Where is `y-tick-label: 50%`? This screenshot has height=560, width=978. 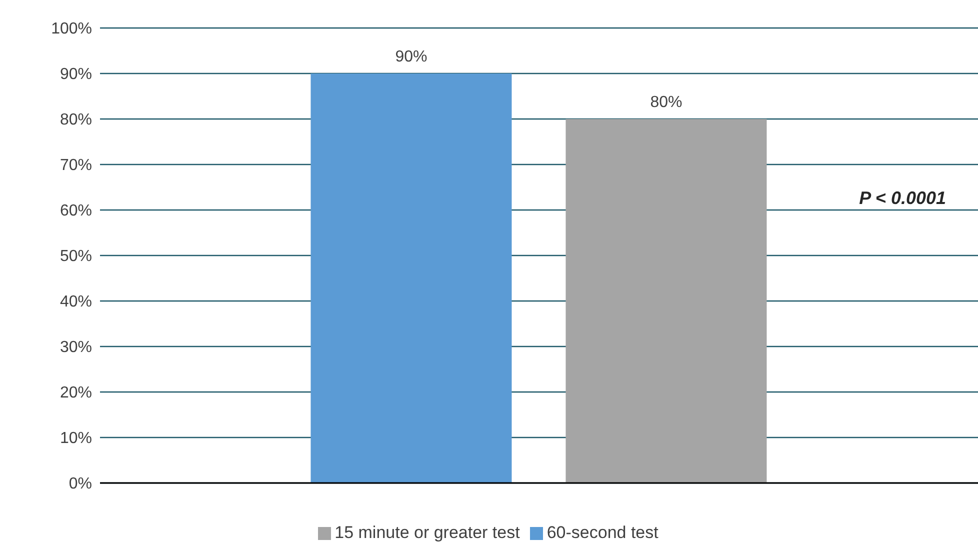
y-tick-label: 50% is located at coordinates (76, 257).